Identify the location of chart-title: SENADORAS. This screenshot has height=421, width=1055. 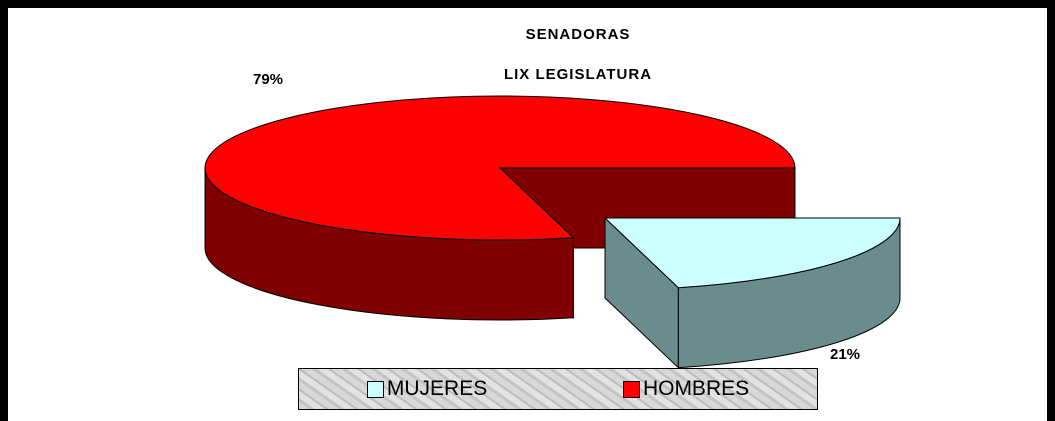
(578, 34).